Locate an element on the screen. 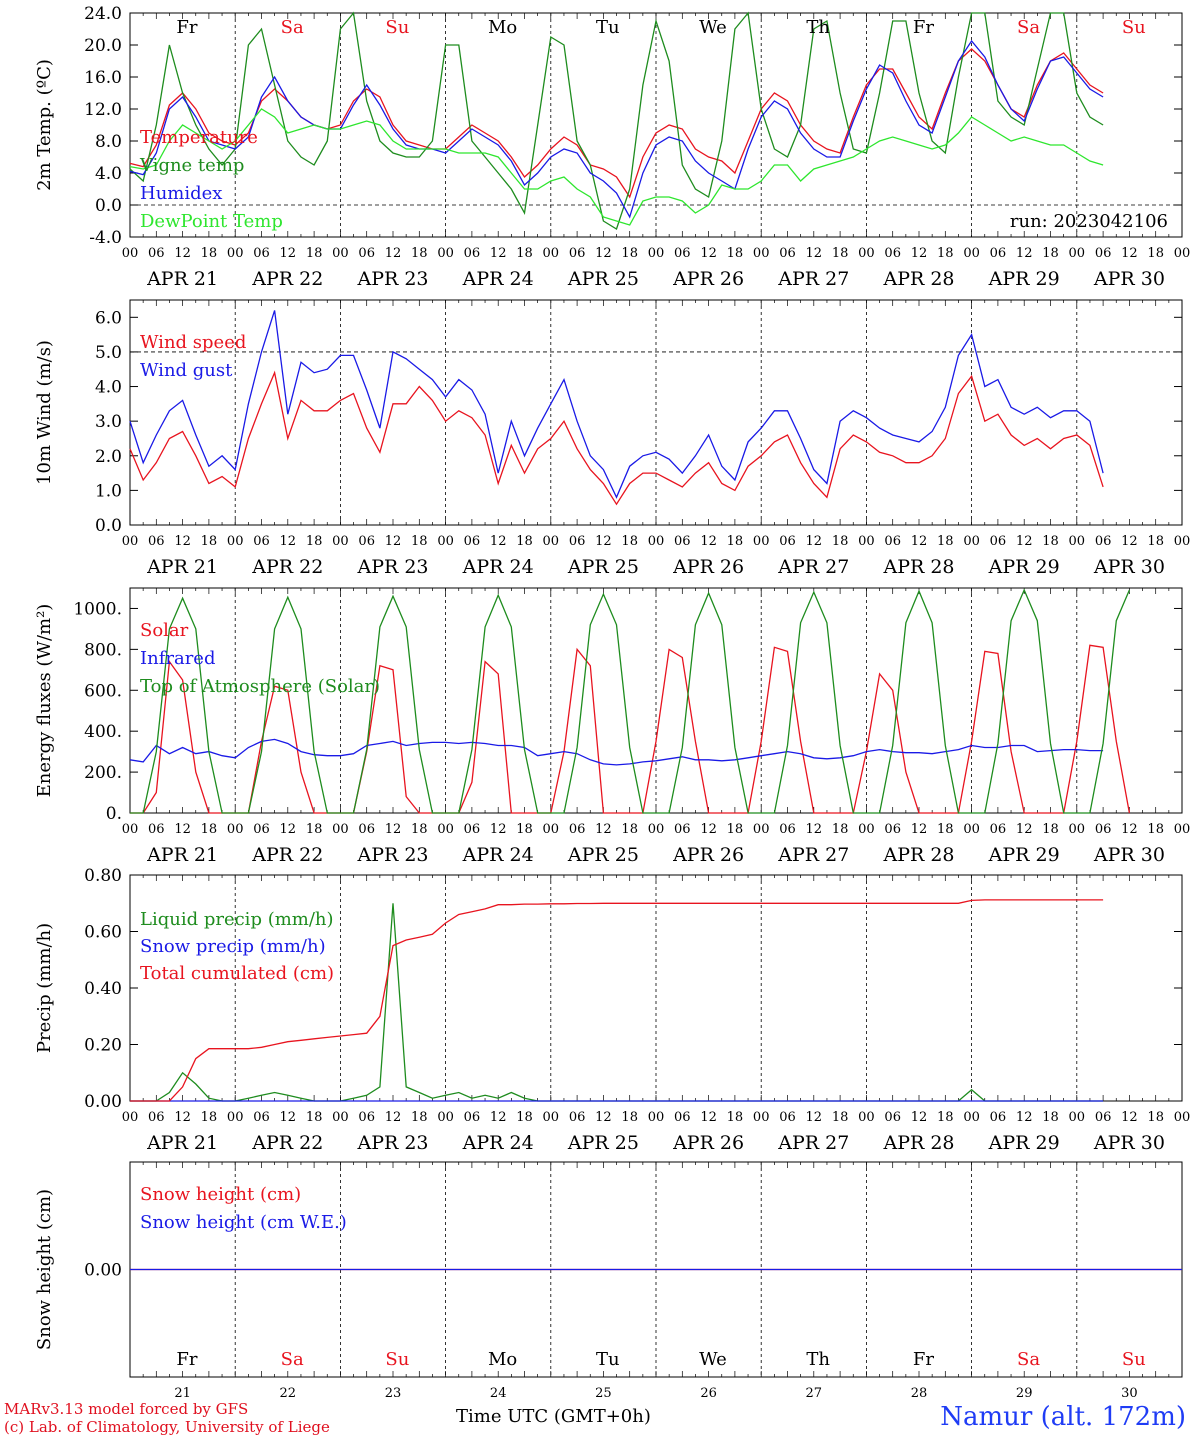  series-line-Infrared is located at coordinates (616, 752).